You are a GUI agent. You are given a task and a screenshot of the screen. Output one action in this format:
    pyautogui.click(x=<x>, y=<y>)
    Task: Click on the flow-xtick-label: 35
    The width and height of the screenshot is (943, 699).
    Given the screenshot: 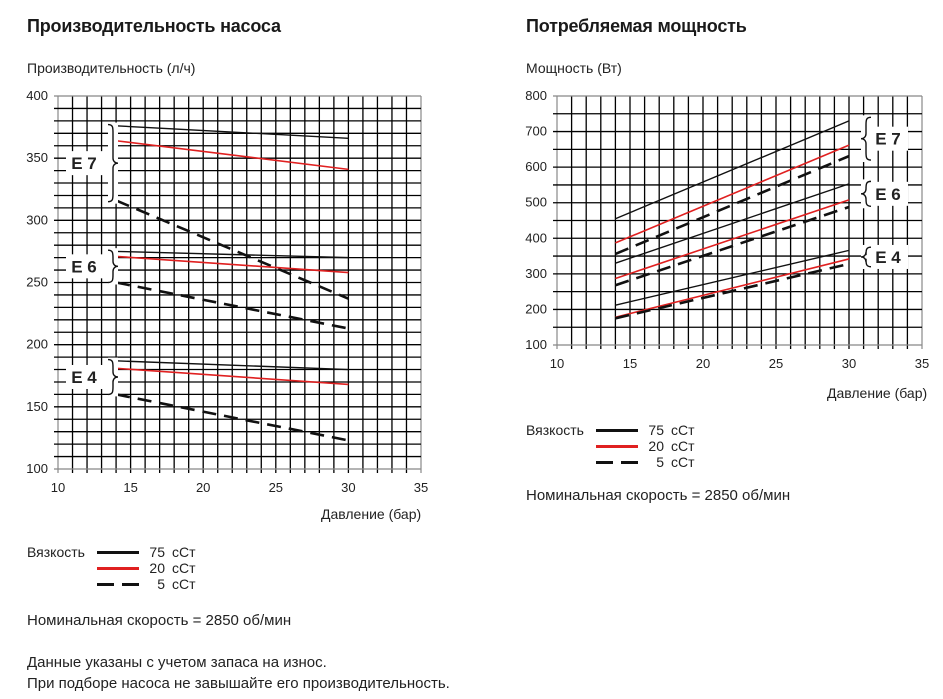 What is the action you would take?
    pyautogui.click(x=421, y=487)
    